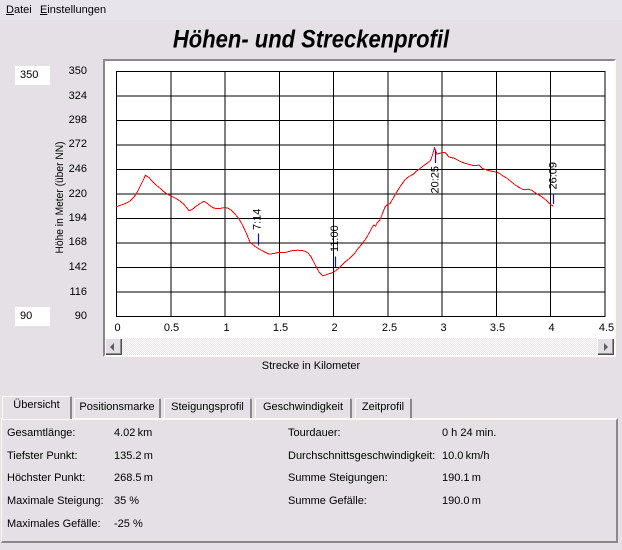 The width and height of the screenshot is (622, 550). I want to click on svg-text: Höhe in Meter (über NN), so click(60, 198).